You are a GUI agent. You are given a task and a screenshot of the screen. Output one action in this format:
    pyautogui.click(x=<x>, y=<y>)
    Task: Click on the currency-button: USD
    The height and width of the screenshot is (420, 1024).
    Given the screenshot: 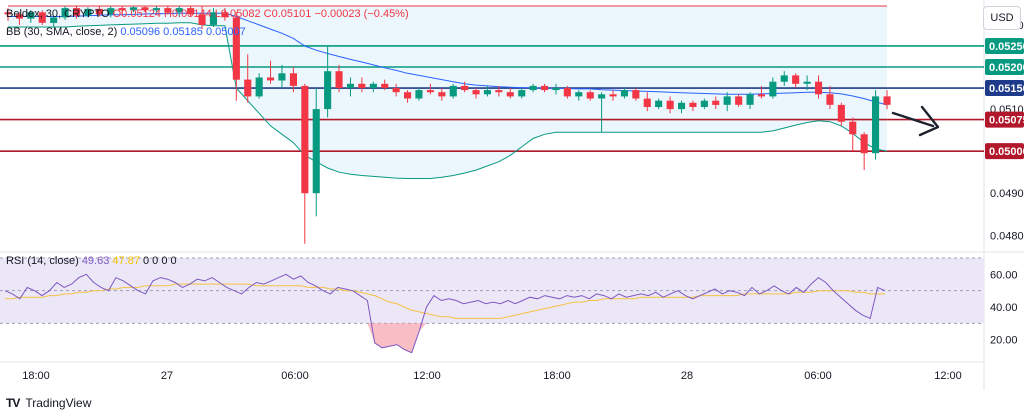 What is the action you would take?
    pyautogui.click(x=1002, y=18)
    